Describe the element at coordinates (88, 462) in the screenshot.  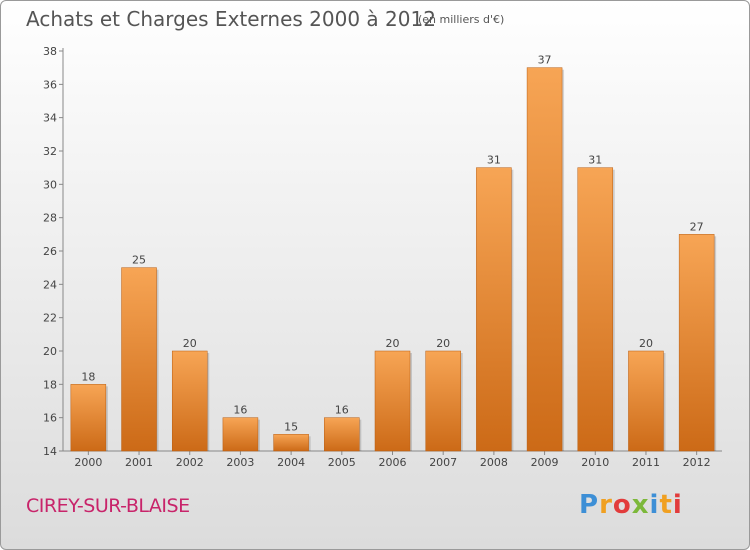
I see `x-tick-label: 2000` at that location.